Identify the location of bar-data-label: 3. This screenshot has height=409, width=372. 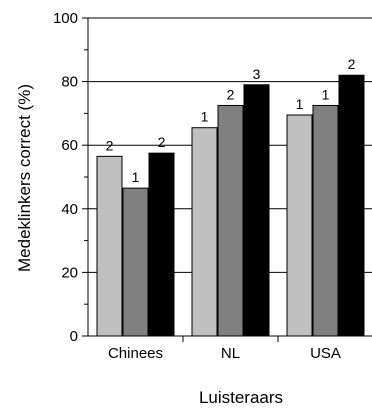
(257, 74).